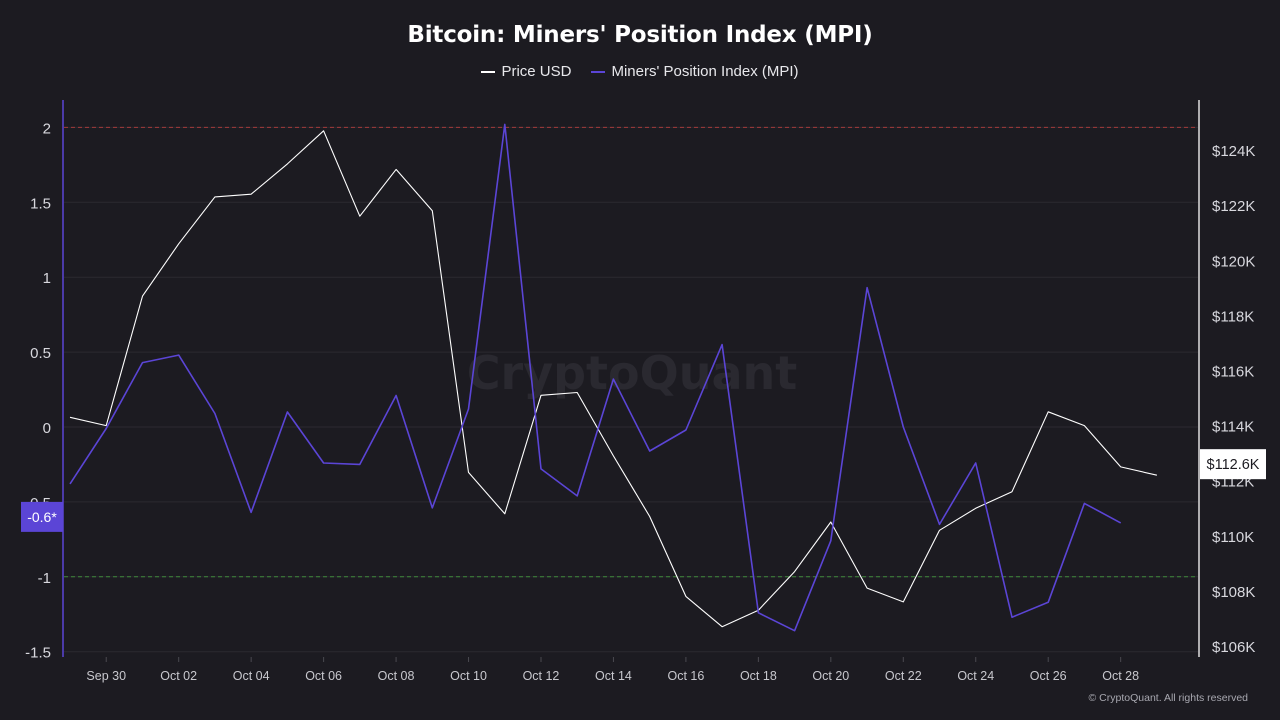 This screenshot has height=720, width=1280. I want to click on y-right-tick-label: $118K, so click(1233, 316).